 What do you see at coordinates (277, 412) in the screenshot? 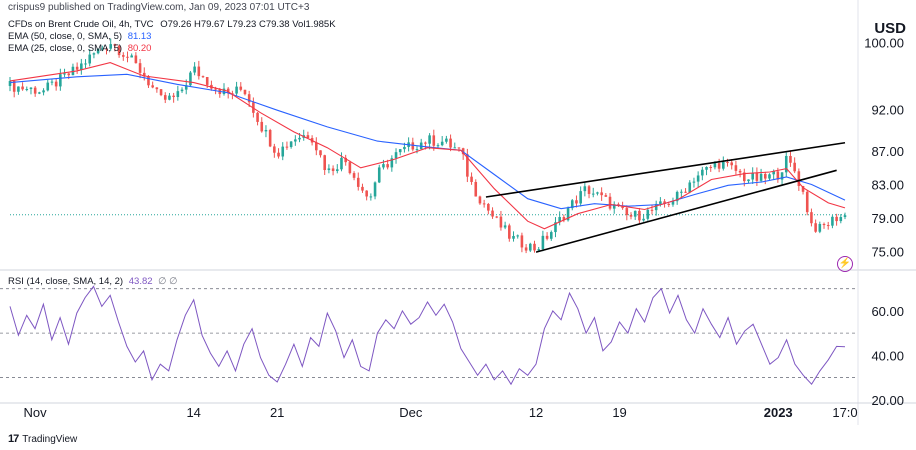
I see `time-tick-label: 21` at bounding box center [277, 412].